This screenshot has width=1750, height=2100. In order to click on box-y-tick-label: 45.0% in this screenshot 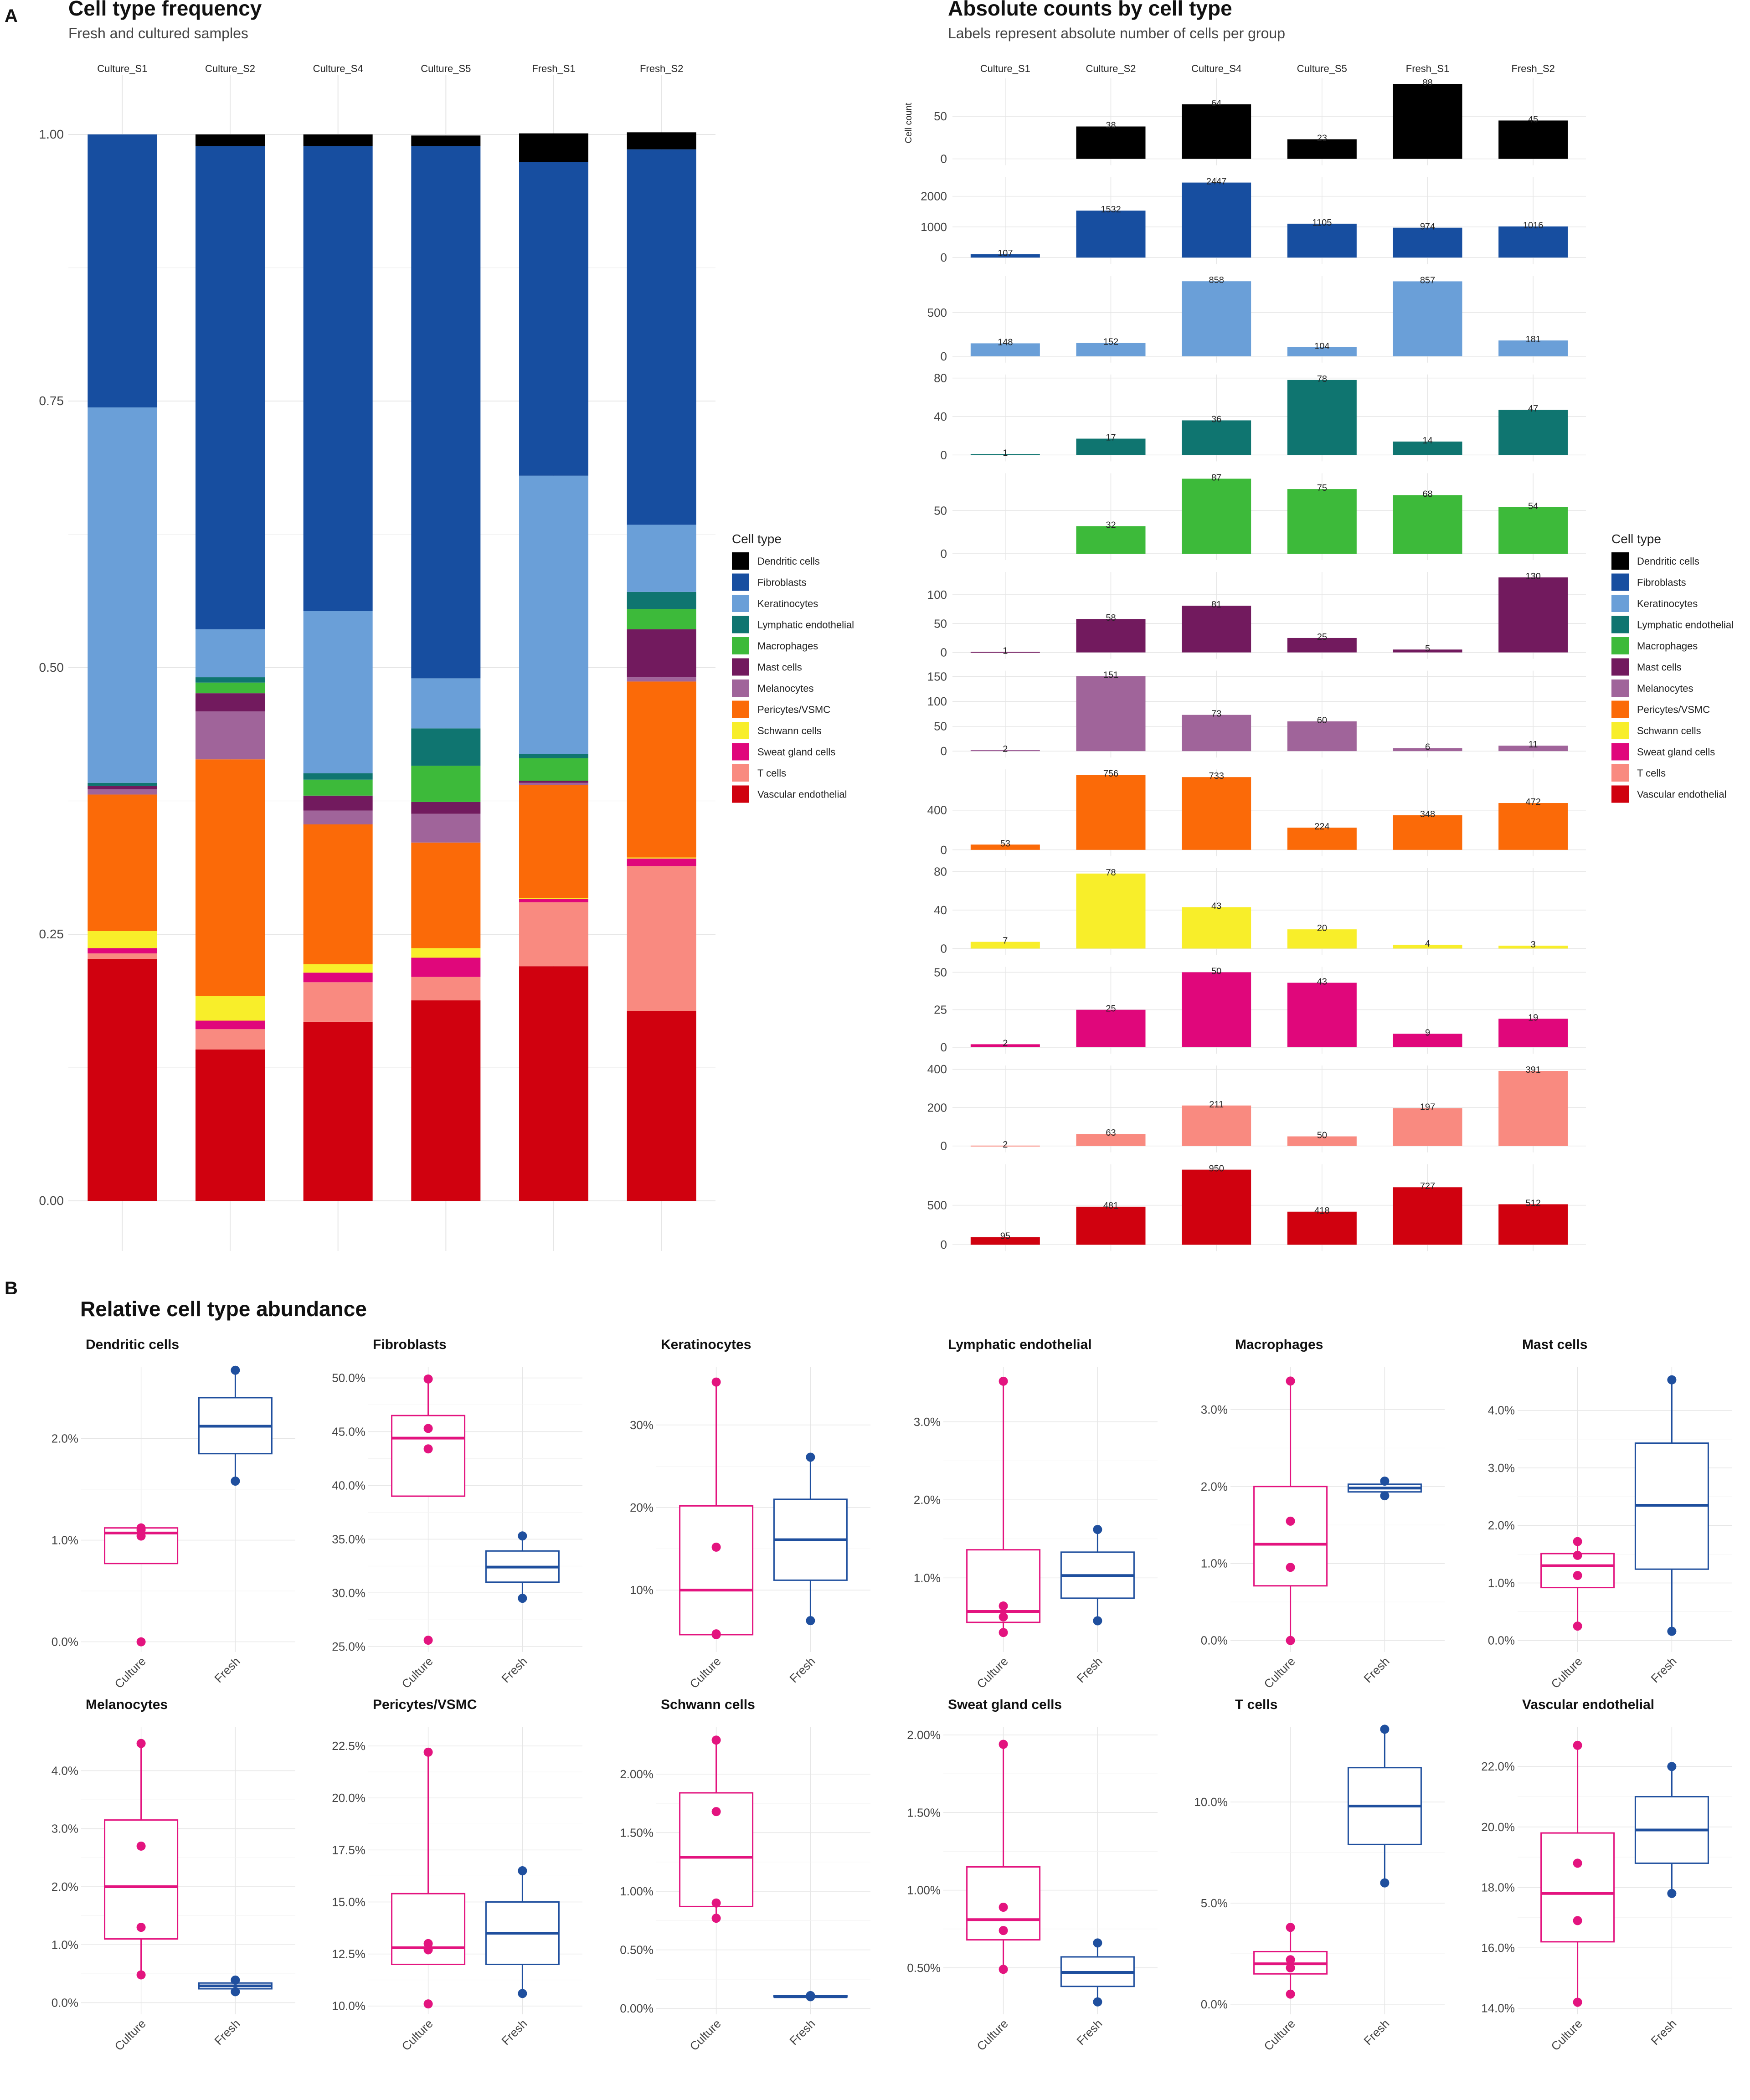, I will do `click(348, 1432)`.